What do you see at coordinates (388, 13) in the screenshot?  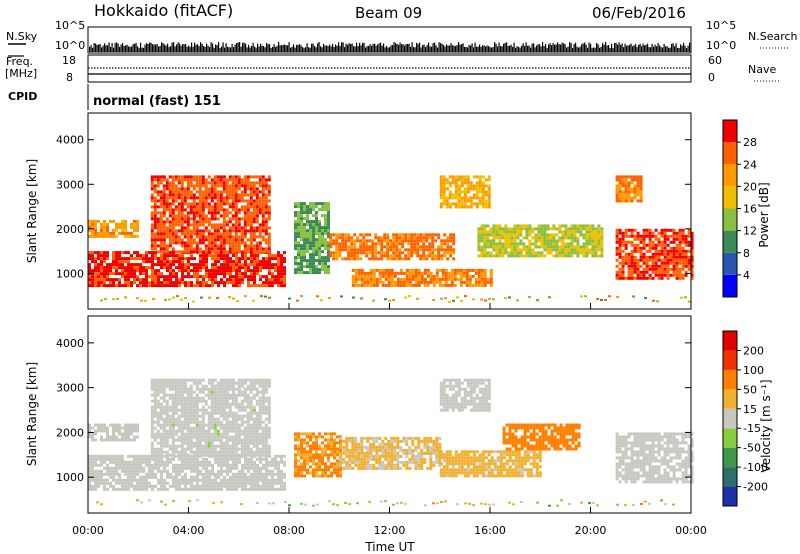 I see `beam-title: Beam 09` at bounding box center [388, 13].